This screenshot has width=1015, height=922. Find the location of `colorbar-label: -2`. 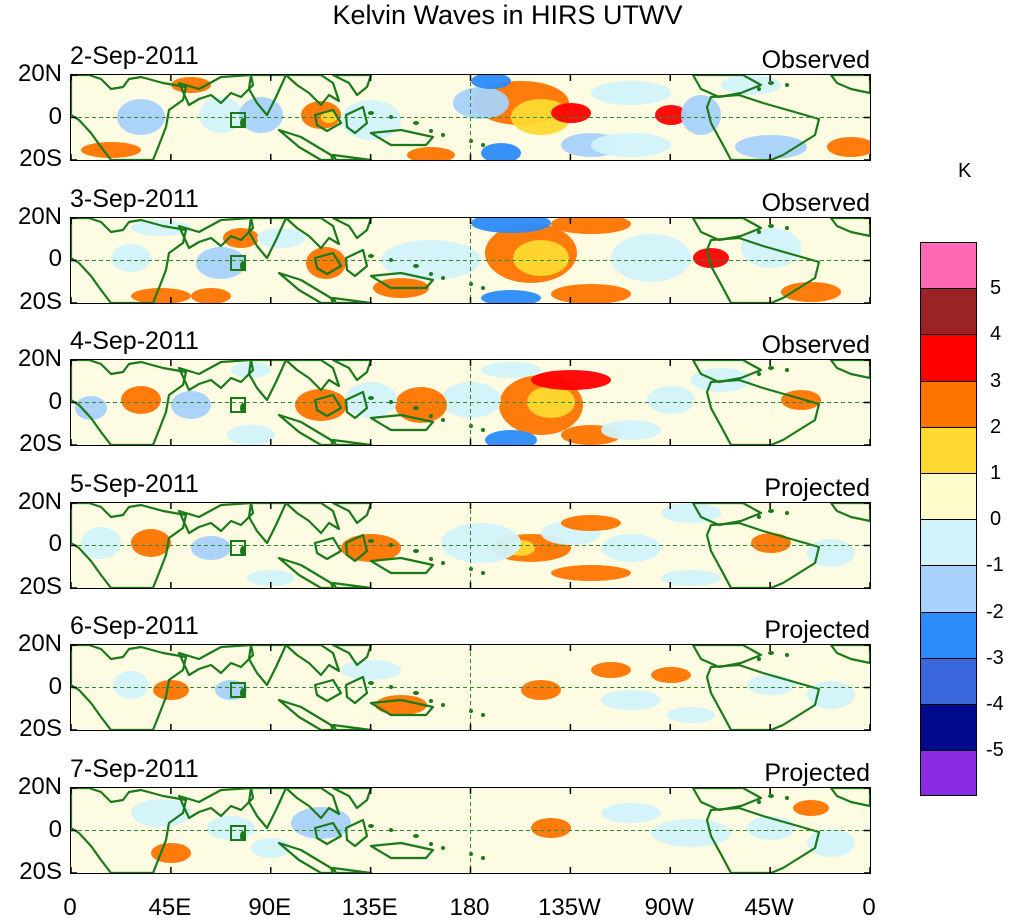

colorbar-label: -2 is located at coordinates (995, 611).